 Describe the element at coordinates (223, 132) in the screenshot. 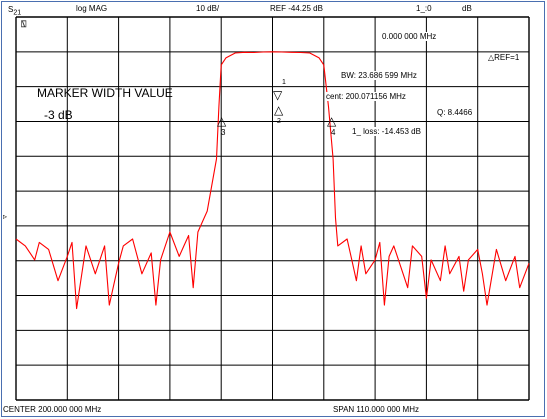

I see `marker-3-label: 3` at that location.